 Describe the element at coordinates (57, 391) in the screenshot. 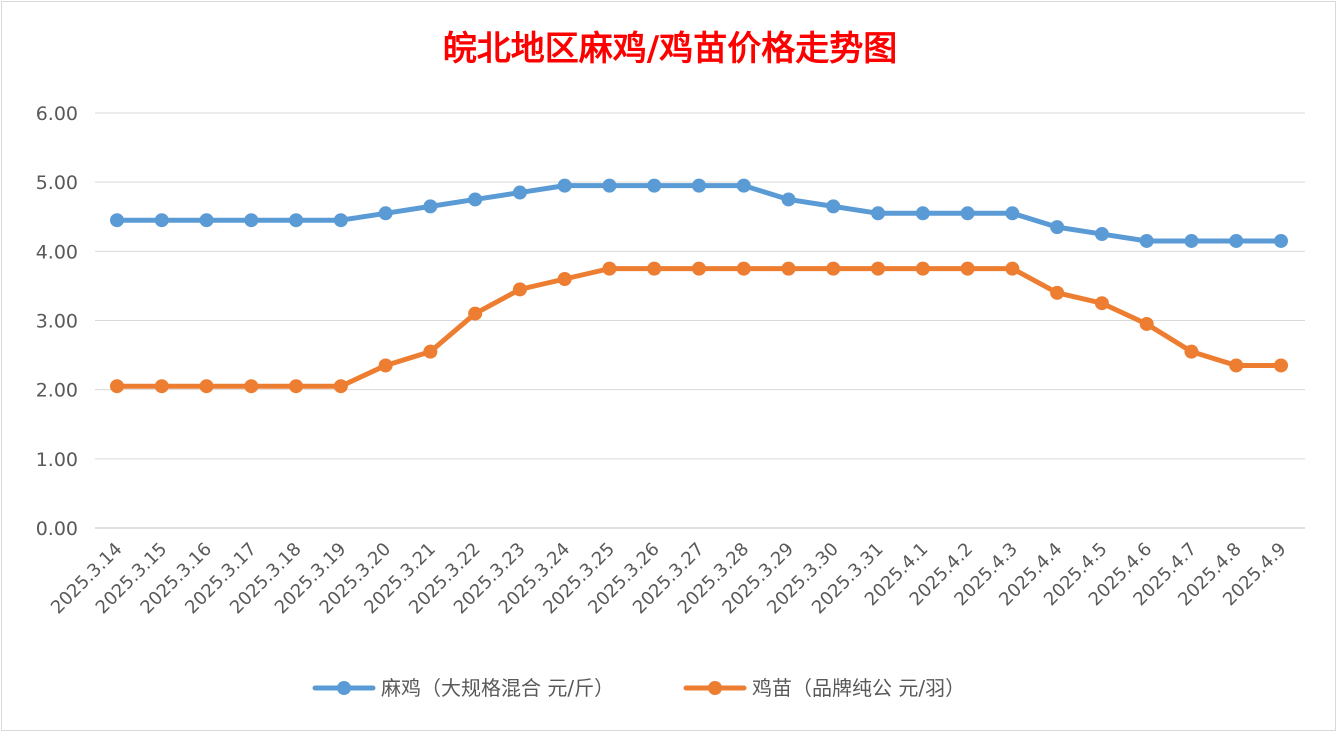

I see `y-tick-label: 2.00` at that location.